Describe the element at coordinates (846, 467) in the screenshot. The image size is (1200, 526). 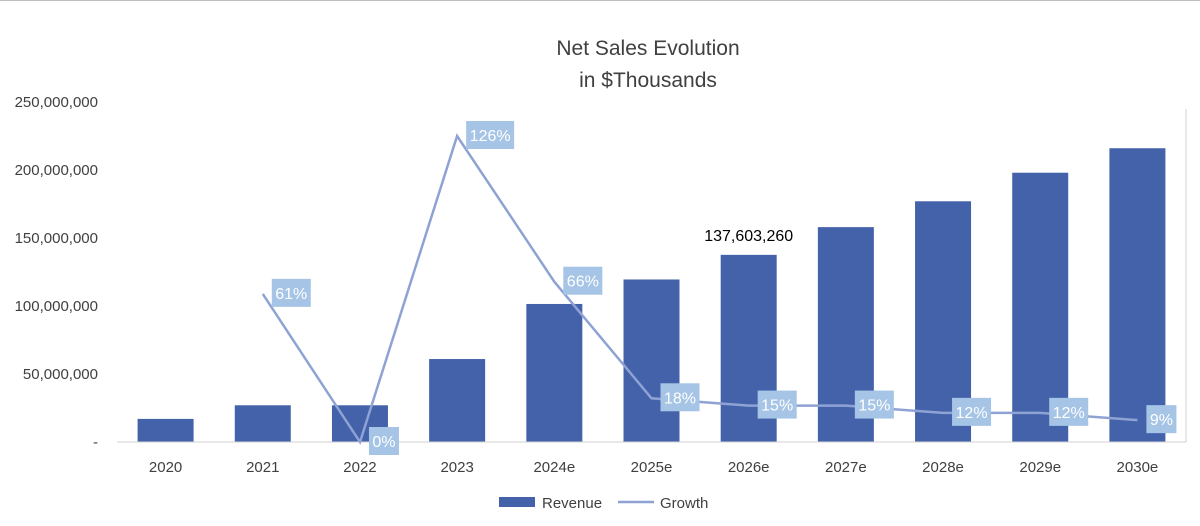
I see `x-tick-label: 2027e` at that location.